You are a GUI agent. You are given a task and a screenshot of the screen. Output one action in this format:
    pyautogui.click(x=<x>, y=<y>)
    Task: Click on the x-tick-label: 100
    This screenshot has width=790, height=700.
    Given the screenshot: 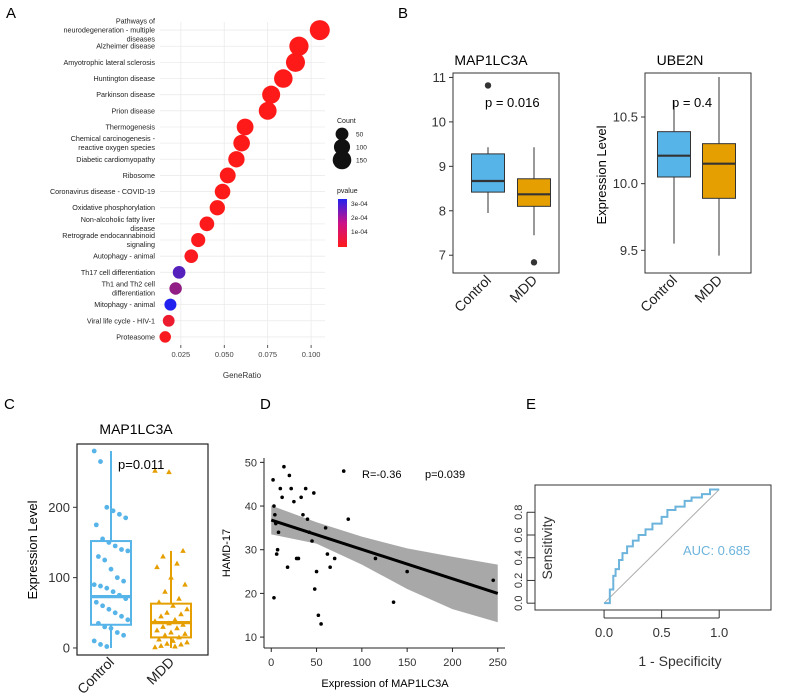 What is the action you would take?
    pyautogui.click(x=362, y=663)
    